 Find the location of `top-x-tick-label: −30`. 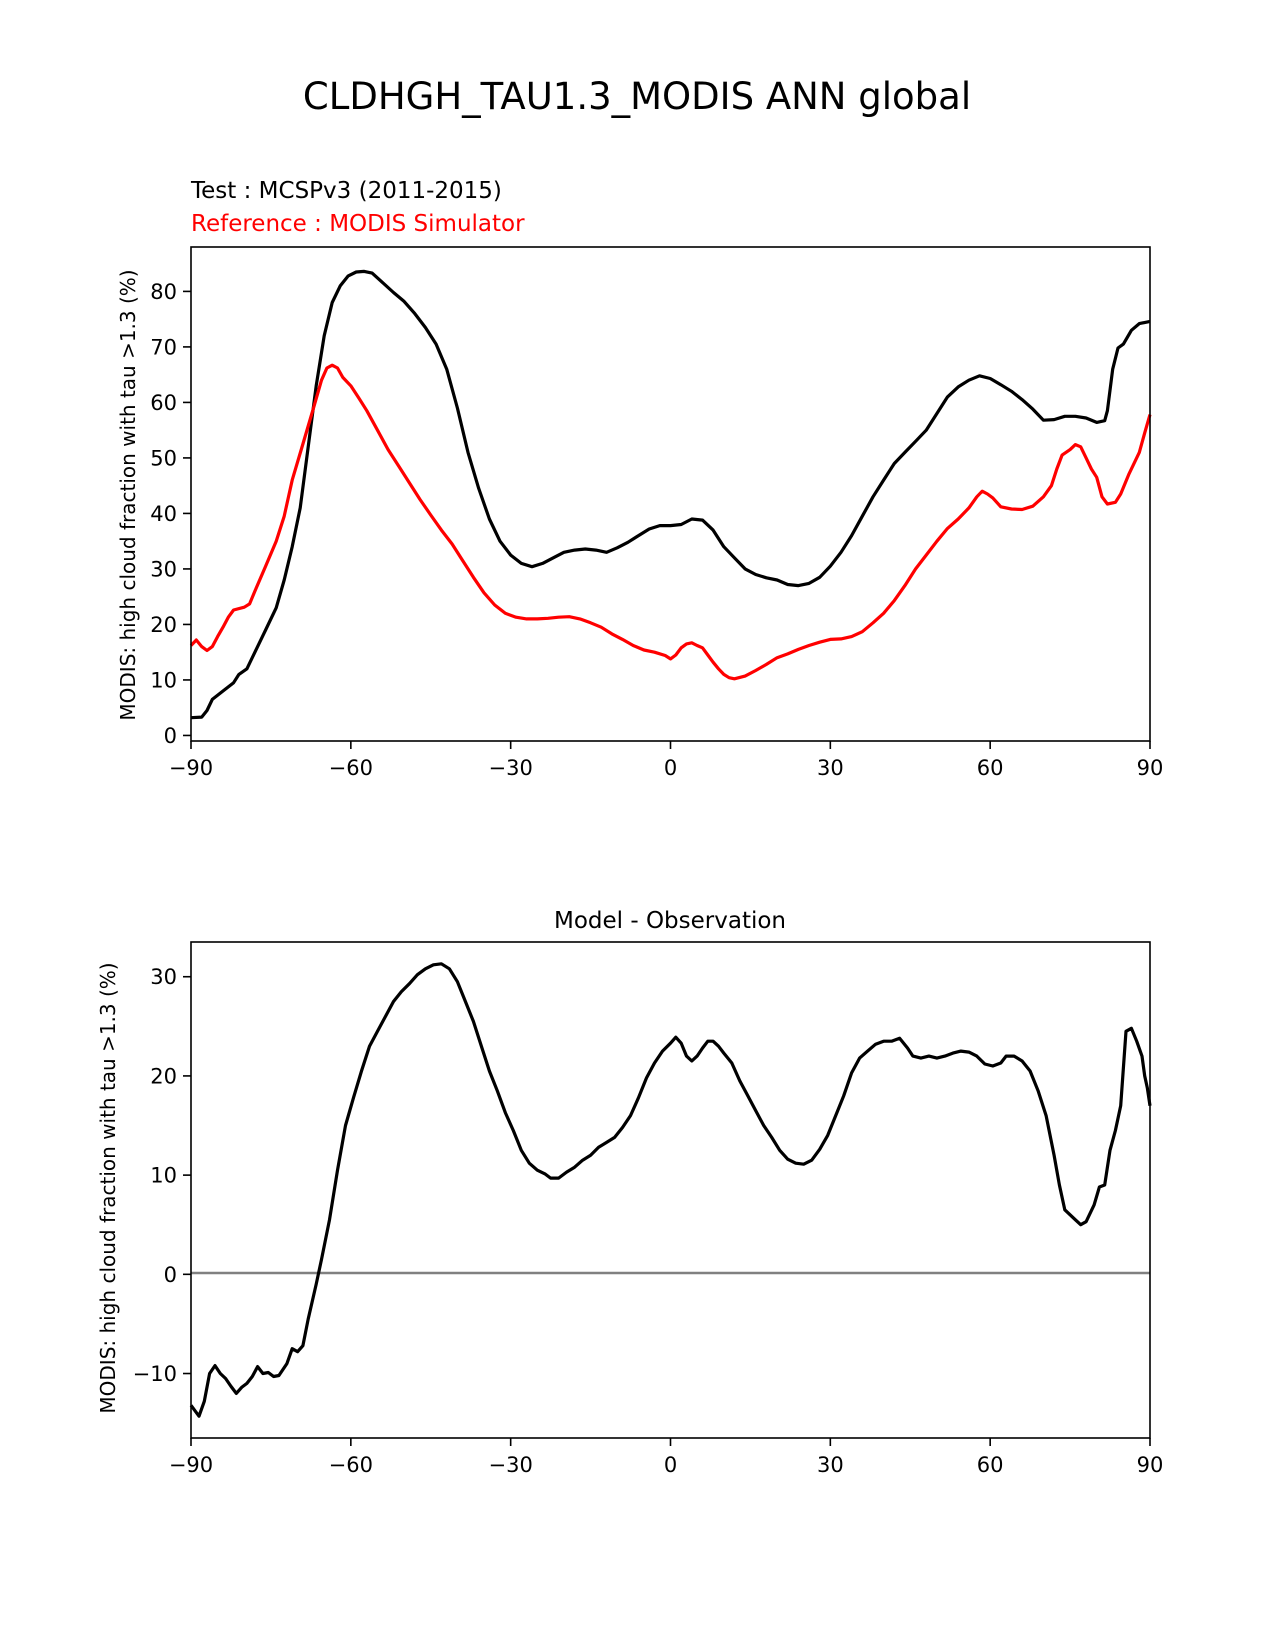

top-x-tick-label: −30 is located at coordinates (511, 768).